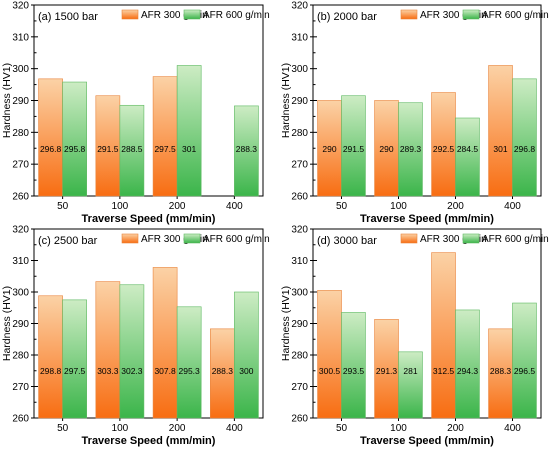 This screenshot has width=550, height=449. Describe the element at coordinates (354, 371) in the screenshot. I see `bar-value-label: 293.5` at that location.